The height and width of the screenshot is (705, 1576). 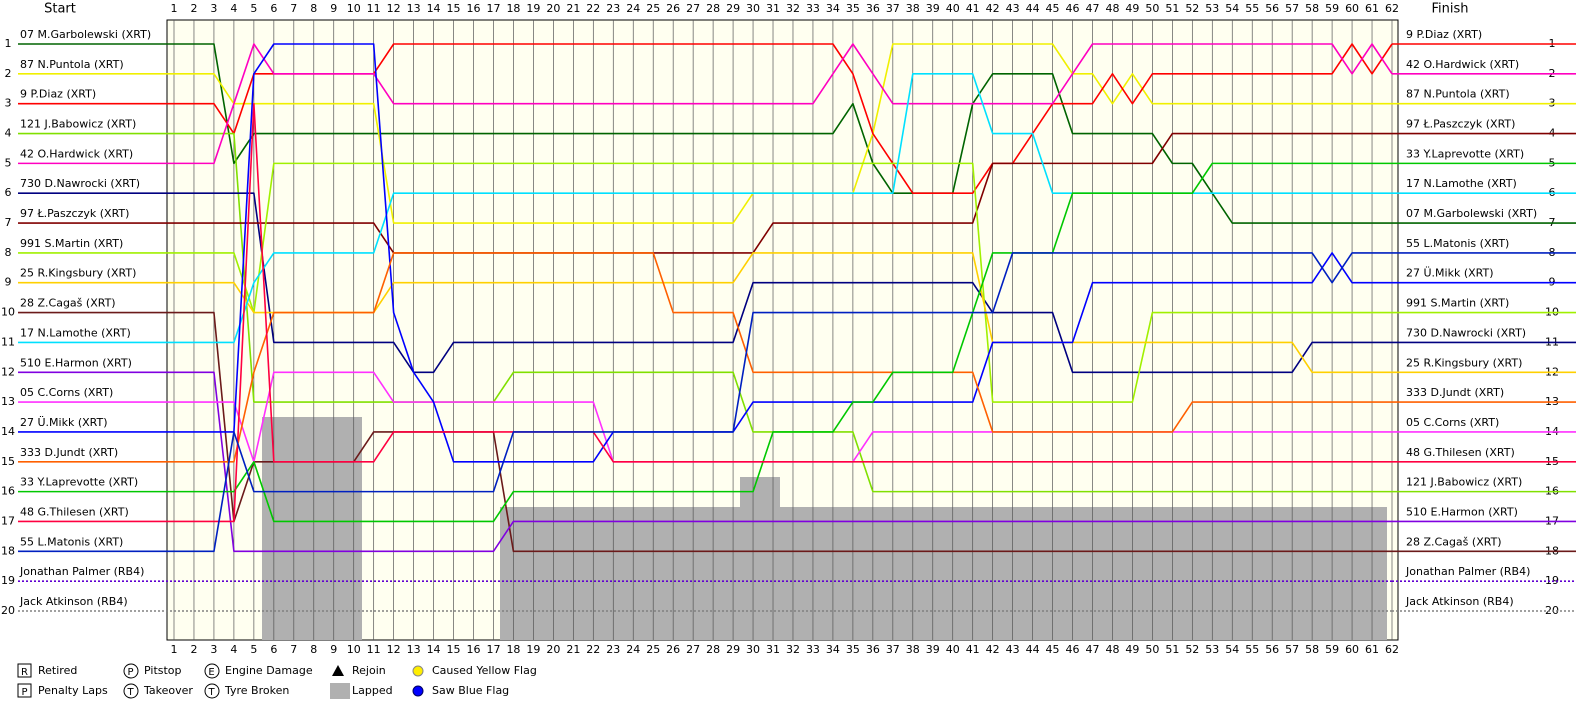 I want to click on x-tick-label: 49, so click(x=1132, y=8).